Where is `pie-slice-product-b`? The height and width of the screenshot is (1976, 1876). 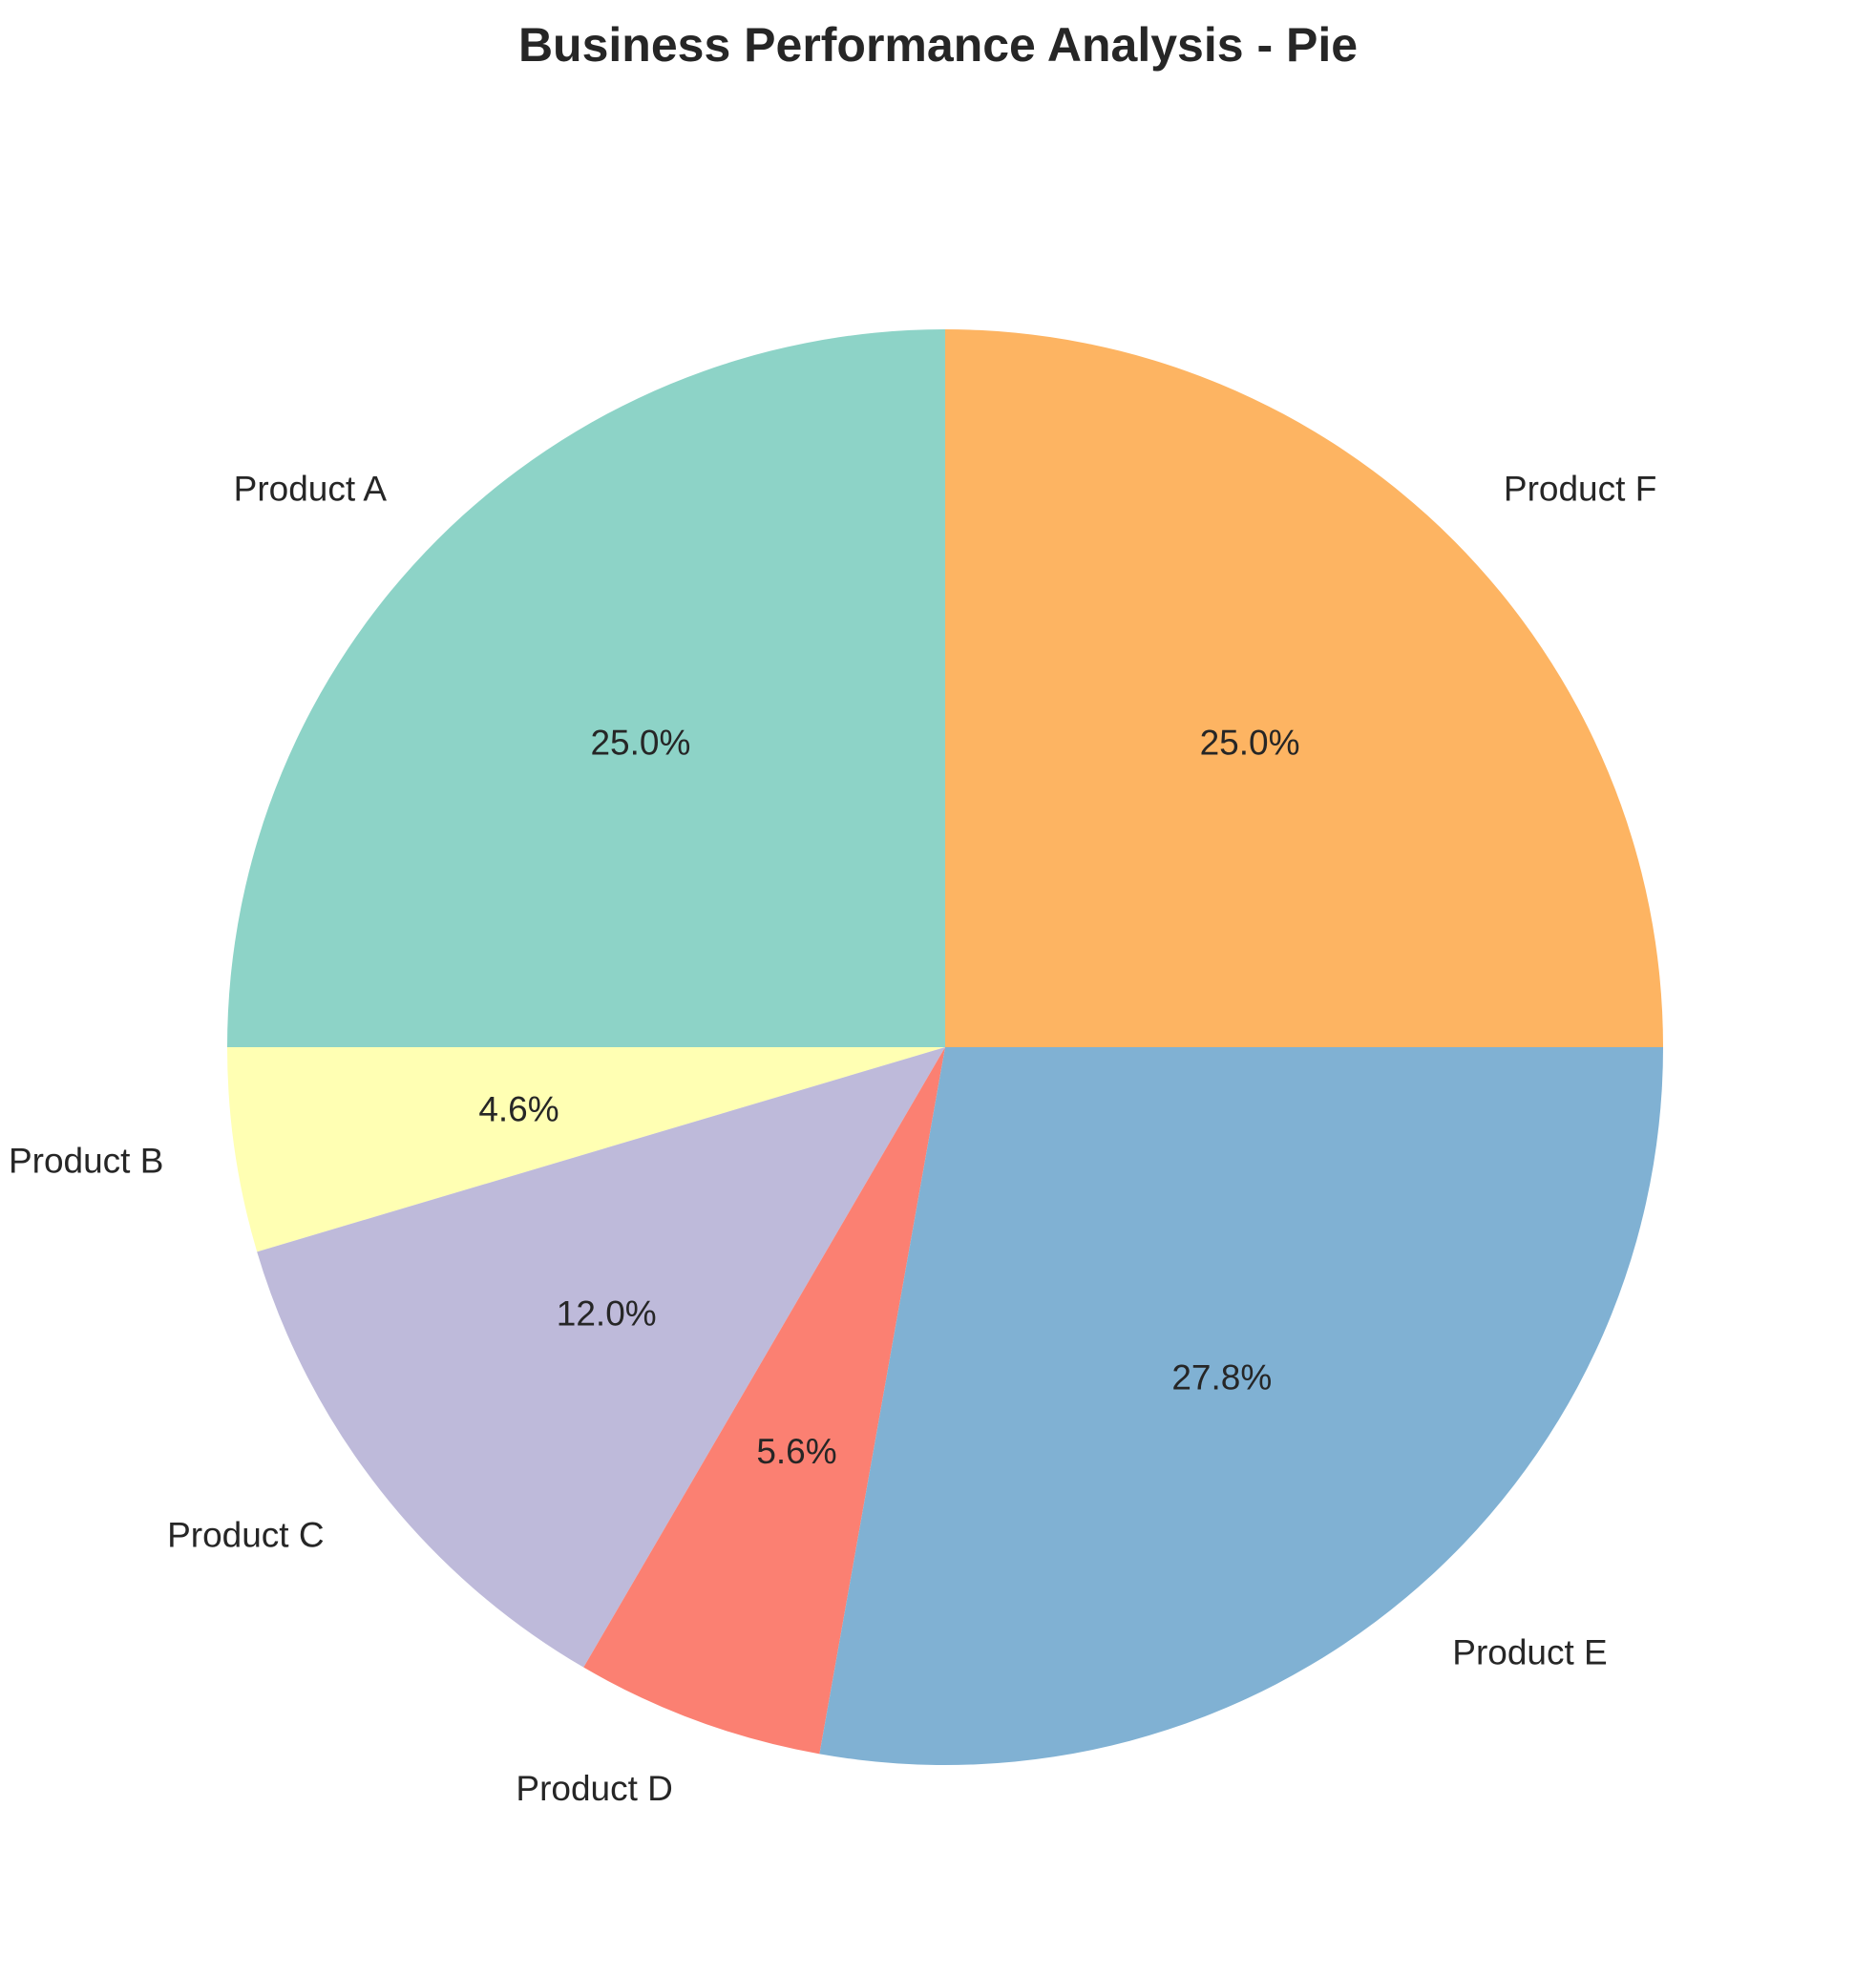 pie-slice-product-b is located at coordinates (586, 1149).